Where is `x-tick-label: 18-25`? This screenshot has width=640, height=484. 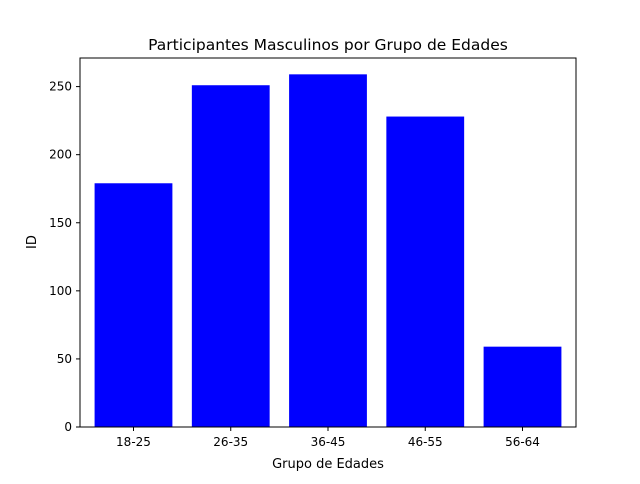
x-tick-label: 18-25 is located at coordinates (133, 442).